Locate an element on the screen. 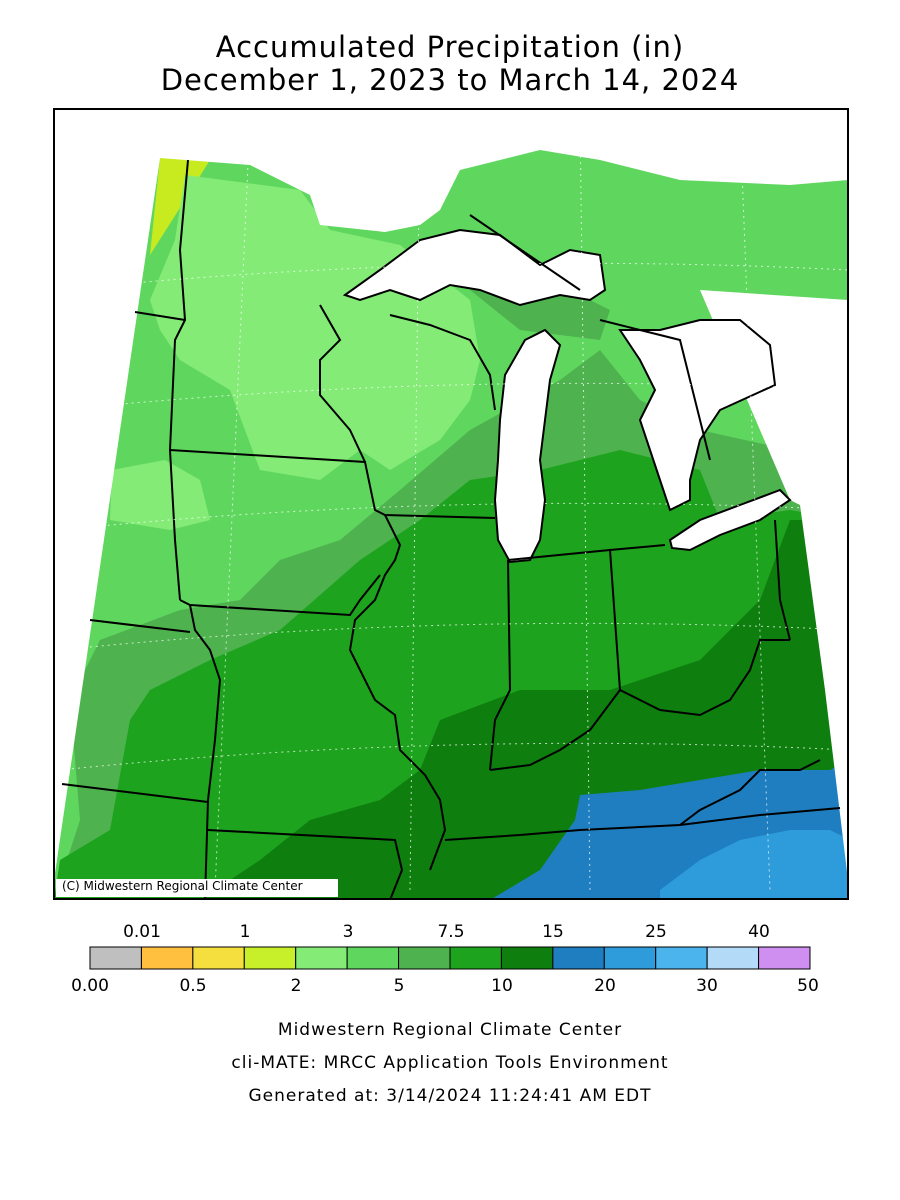 The height and width of the screenshot is (1200, 900). legend-bottom-label: 0.5 is located at coordinates (193, 986).